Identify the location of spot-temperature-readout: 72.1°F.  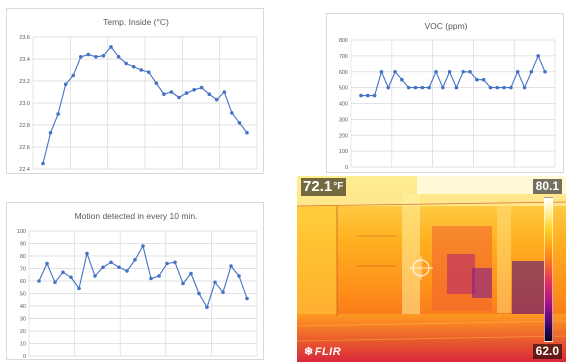
(324, 187).